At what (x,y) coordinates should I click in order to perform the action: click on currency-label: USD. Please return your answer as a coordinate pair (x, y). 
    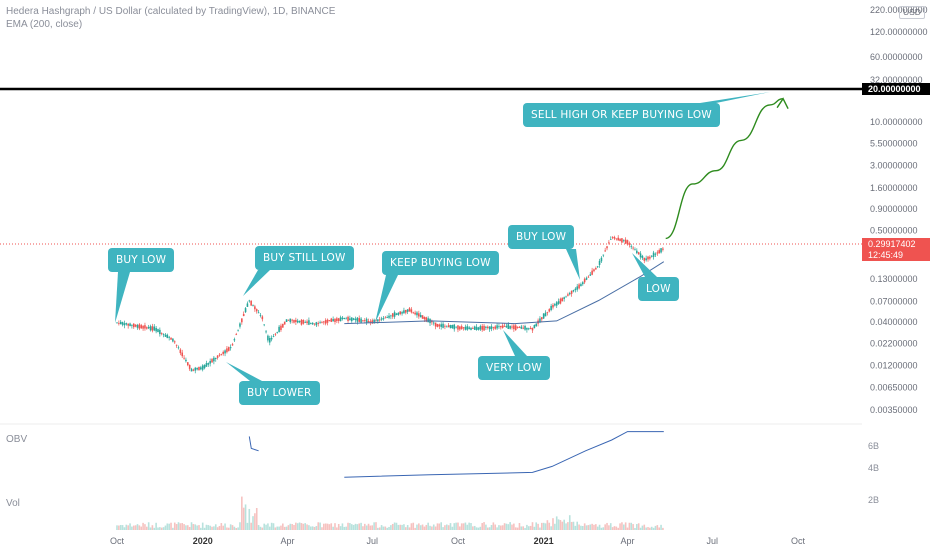
    Looking at the image, I should click on (912, 12).